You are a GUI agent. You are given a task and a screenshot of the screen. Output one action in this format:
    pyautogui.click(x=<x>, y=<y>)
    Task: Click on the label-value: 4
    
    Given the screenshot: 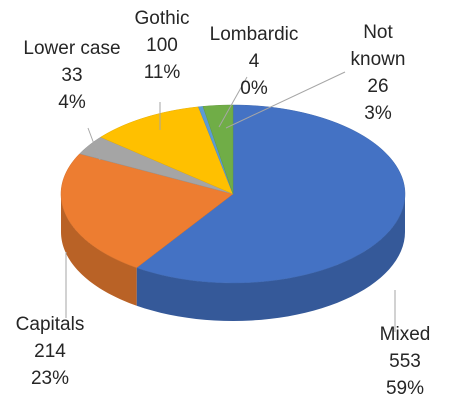 What is the action you would take?
    pyautogui.click(x=254, y=61)
    